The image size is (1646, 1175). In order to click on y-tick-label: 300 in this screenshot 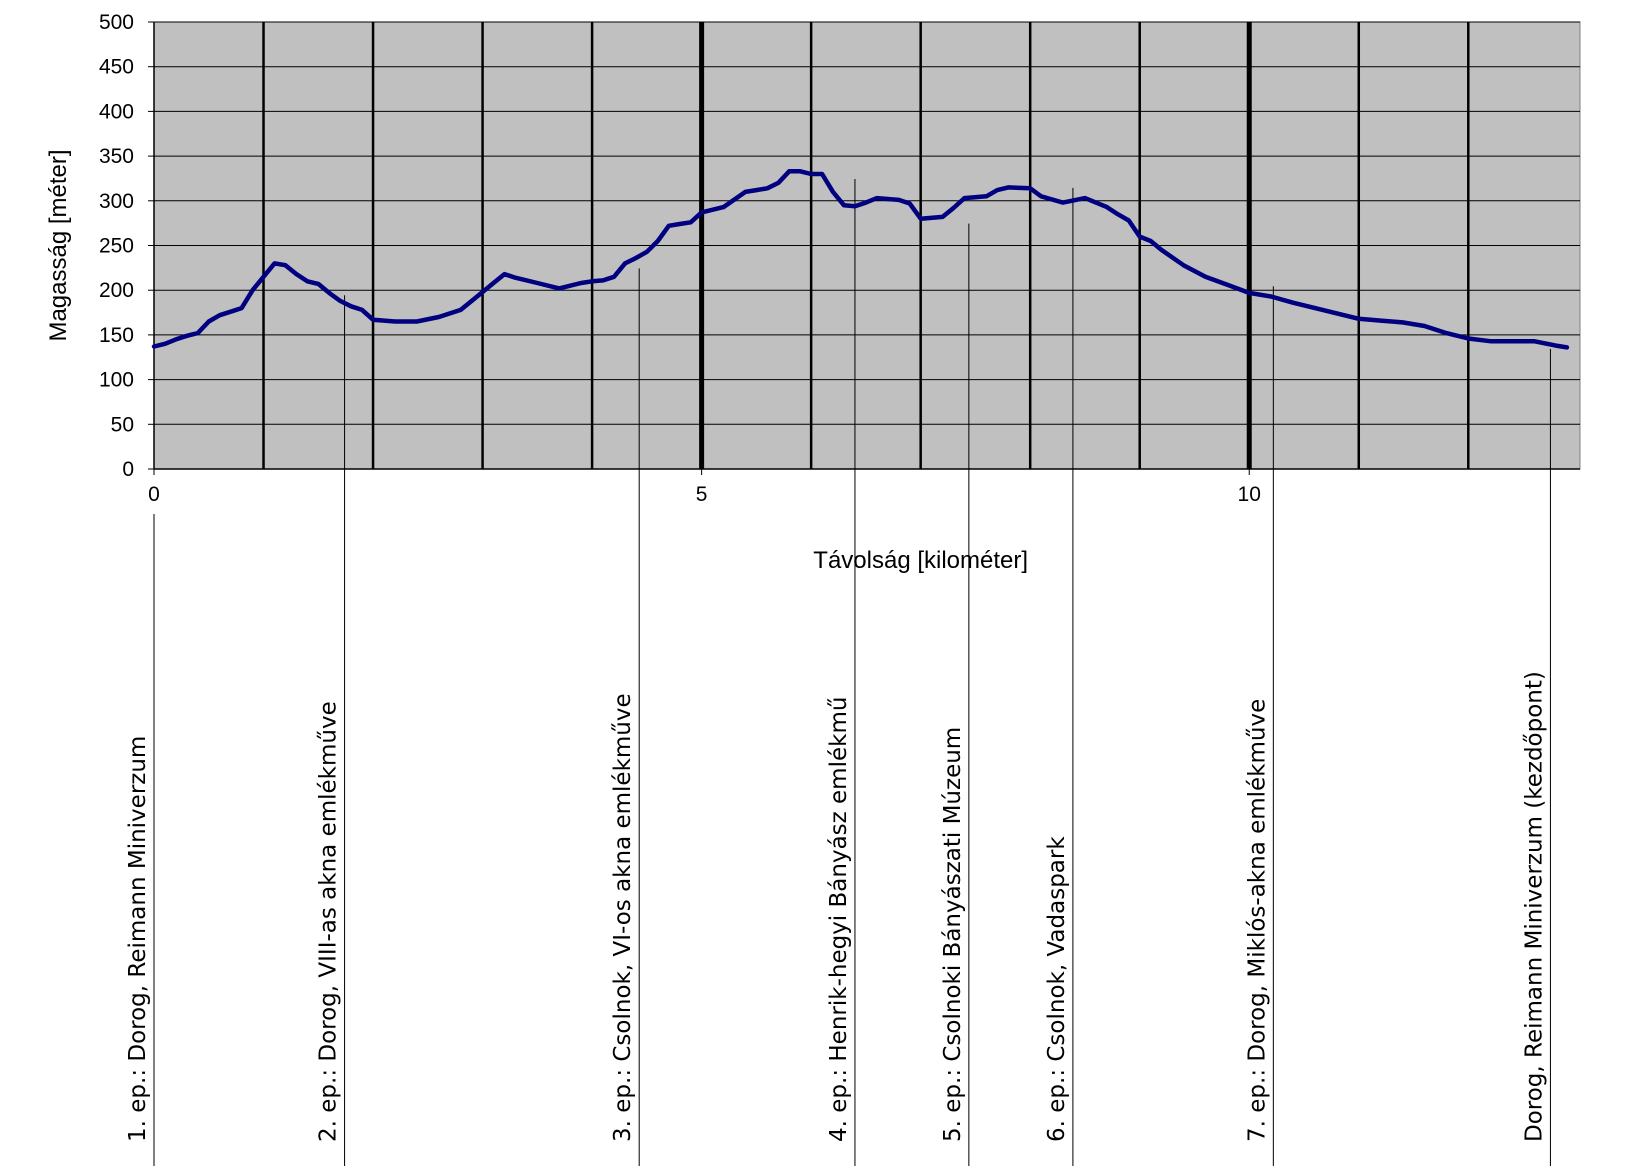, I will do `click(116, 201)`.